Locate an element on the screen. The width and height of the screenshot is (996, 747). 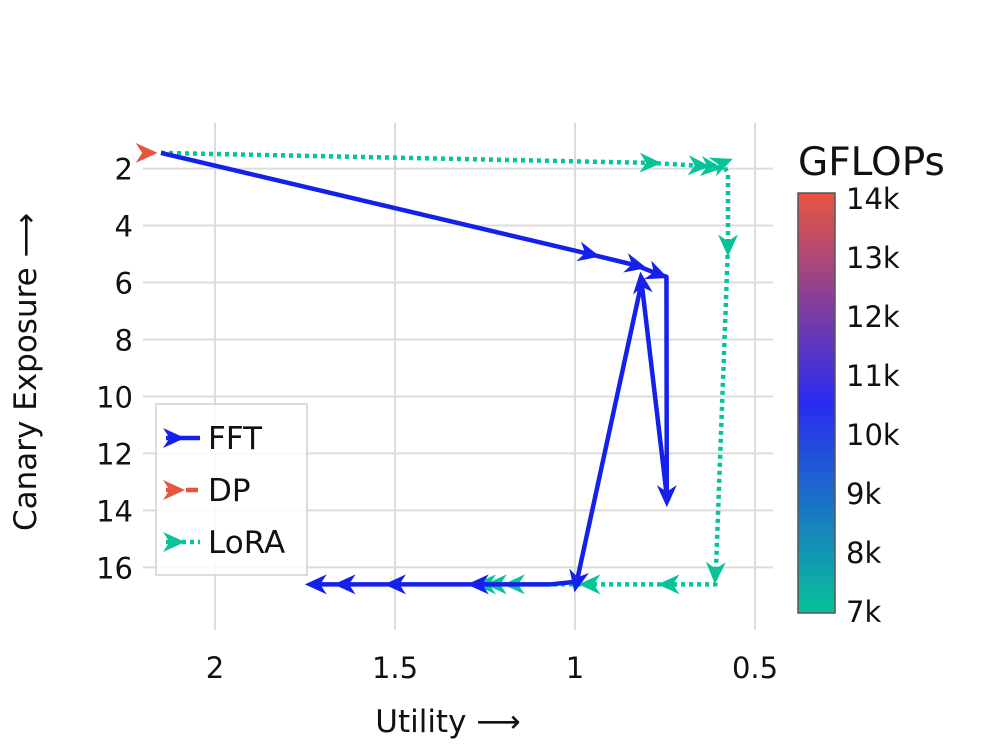
legend-label-lora: LoRA is located at coordinates (246, 543).